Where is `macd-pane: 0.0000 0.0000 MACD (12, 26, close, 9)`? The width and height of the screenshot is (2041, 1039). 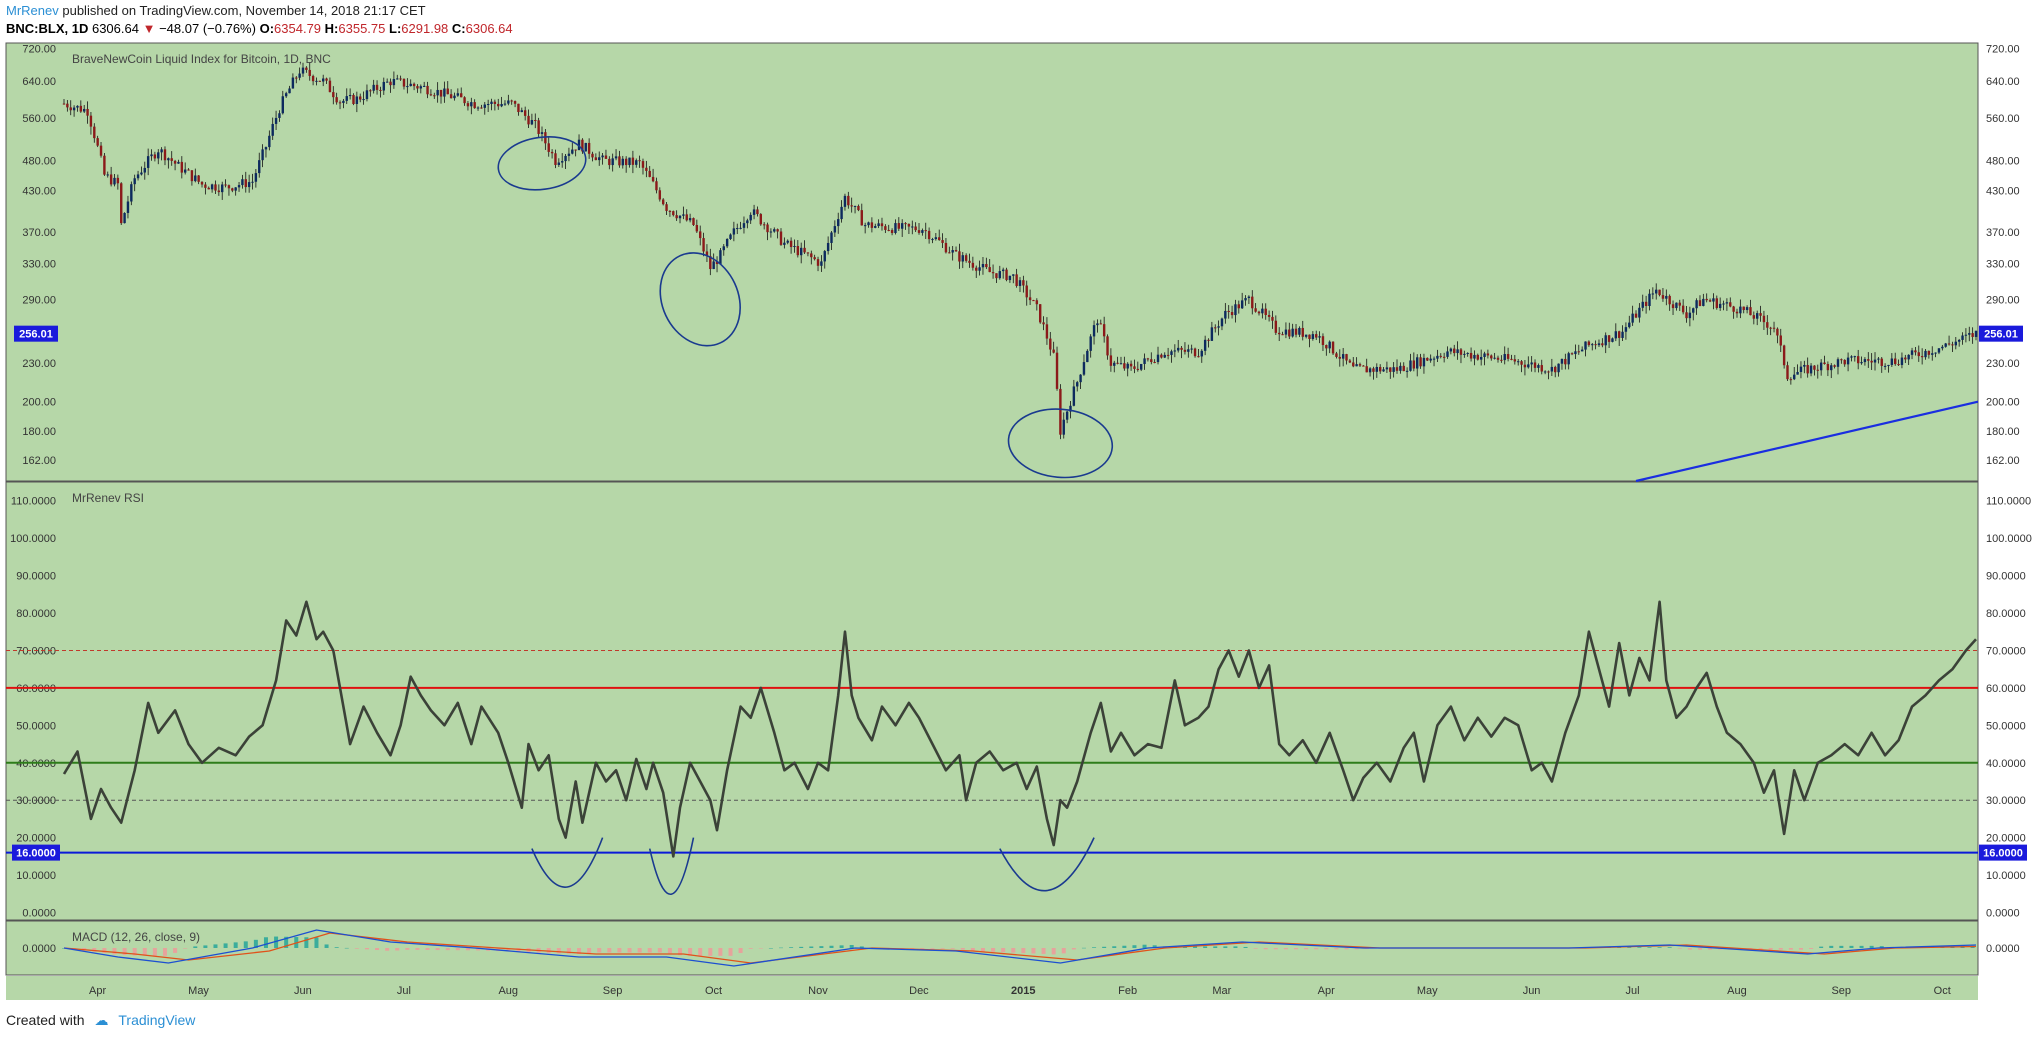
macd-pane: 0.0000 0.0000 MACD (12, 26, close, 9) is located at coordinates (1012, 948).